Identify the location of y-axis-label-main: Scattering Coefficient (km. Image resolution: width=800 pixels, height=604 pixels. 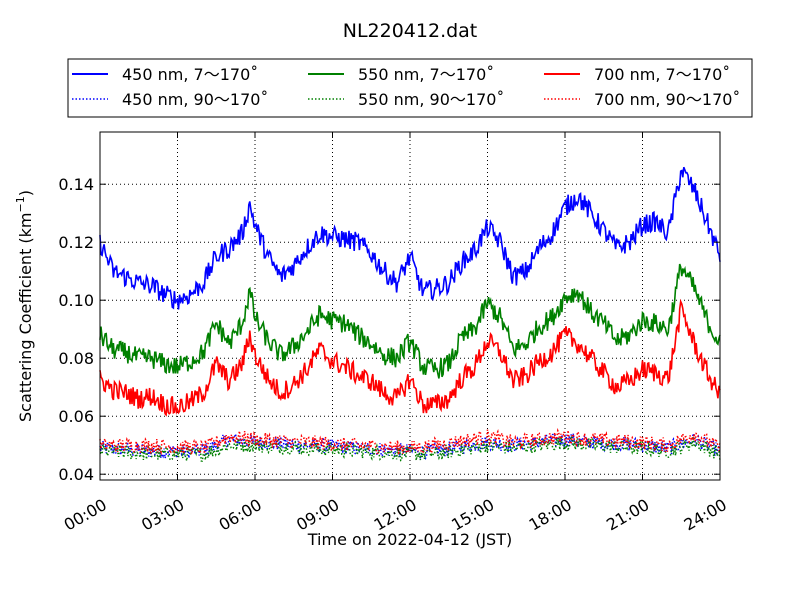
(25, 317).